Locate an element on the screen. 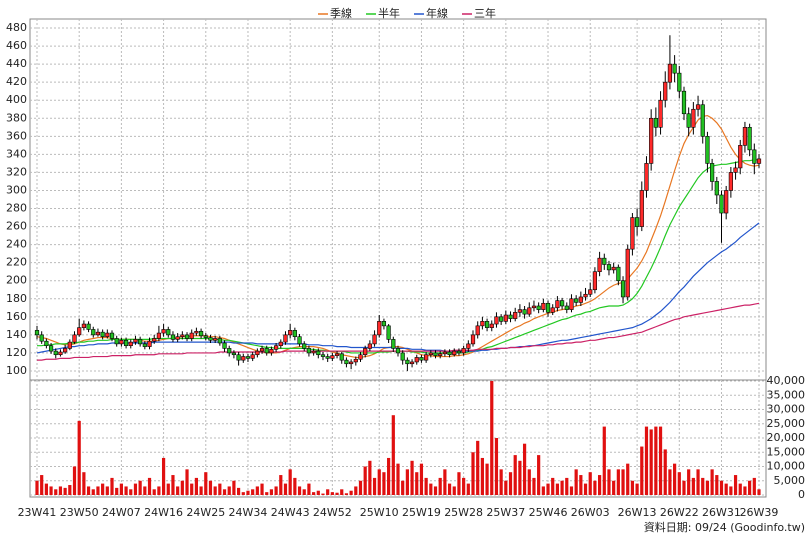 Image resolution: width=808 pixels, height=540 pixels. y-tick-label: 160 is located at coordinates (16, 316).